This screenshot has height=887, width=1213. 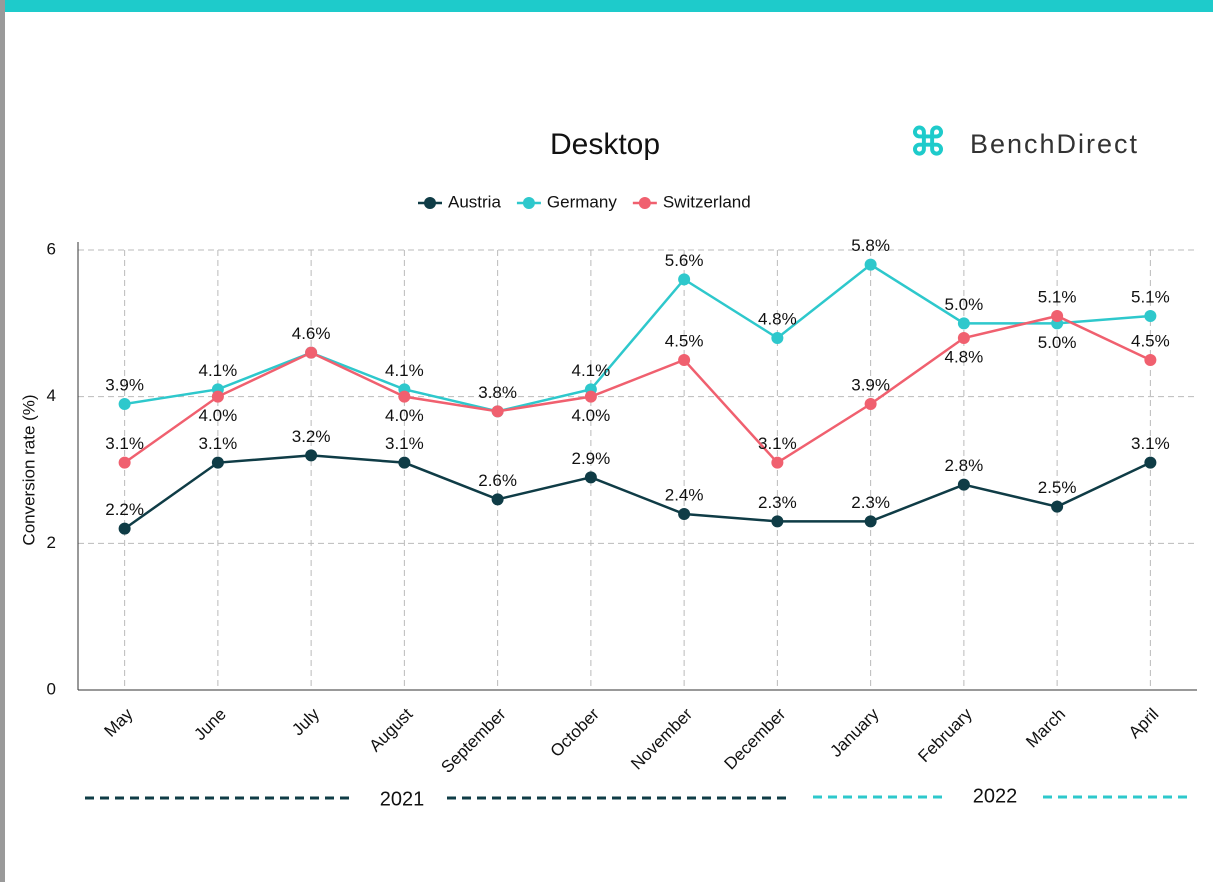 What do you see at coordinates (51, 395) in the screenshot?
I see `y-tick-label: 4` at bounding box center [51, 395].